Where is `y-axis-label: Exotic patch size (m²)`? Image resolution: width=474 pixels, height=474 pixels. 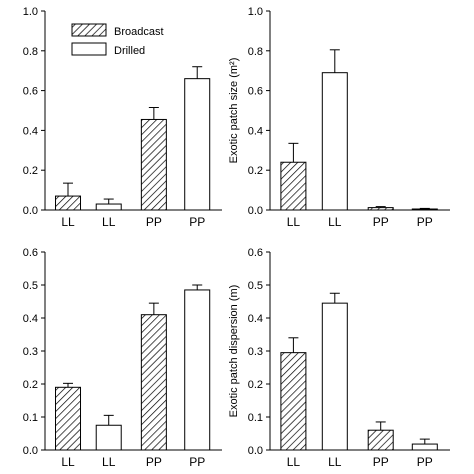 y-axis-label: Exotic patch size (m²) is located at coordinates (234, 111).